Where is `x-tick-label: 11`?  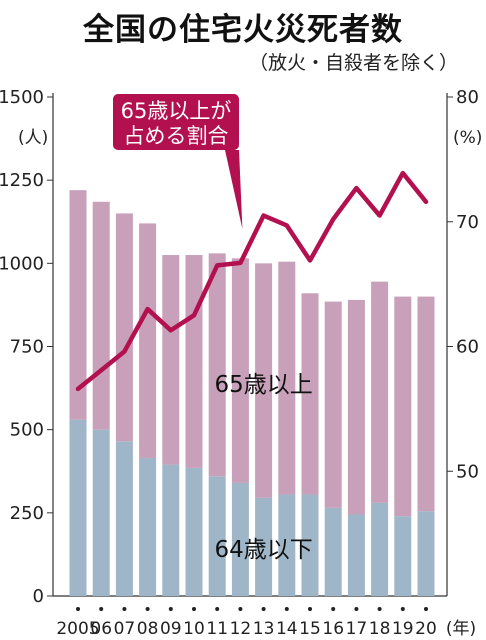
x-tick-label: 11 is located at coordinates (217, 629).